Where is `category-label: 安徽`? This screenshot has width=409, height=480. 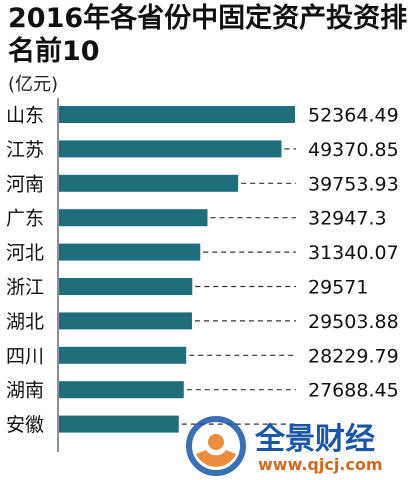 category-label: 安徽 is located at coordinates (25, 425).